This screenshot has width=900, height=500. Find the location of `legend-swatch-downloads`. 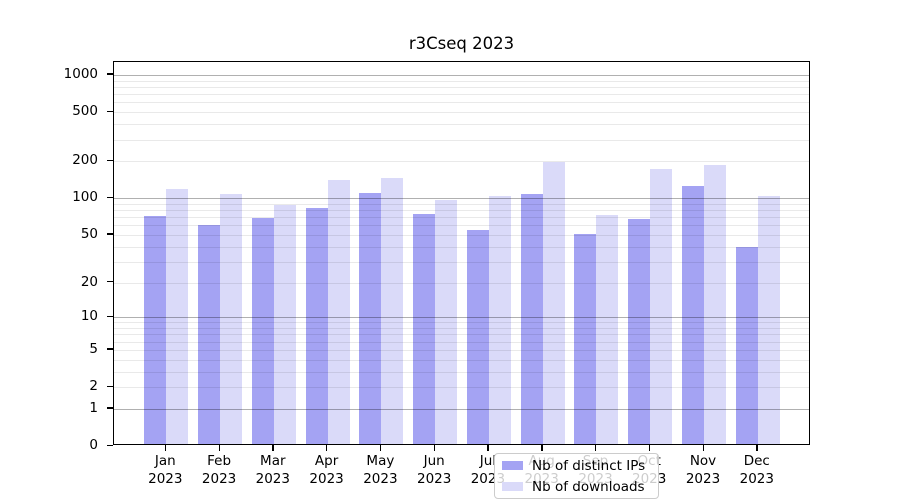

legend-swatch-downloads is located at coordinates (512, 486).